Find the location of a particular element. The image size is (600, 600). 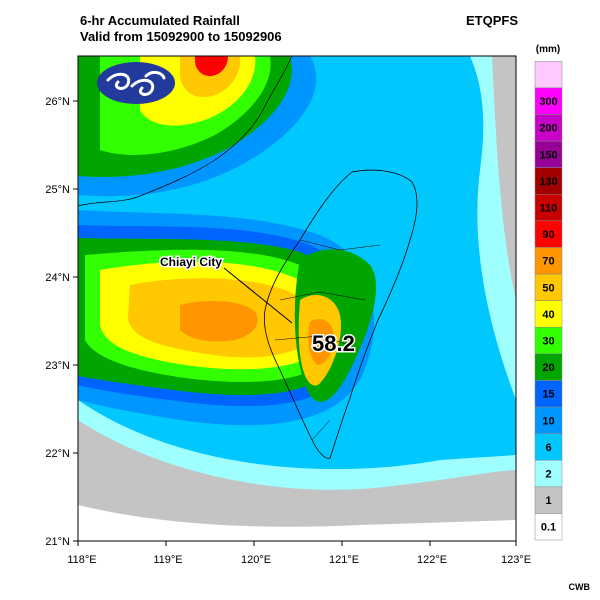

chiayi-city-label: Chiayi City is located at coordinates (191, 262).